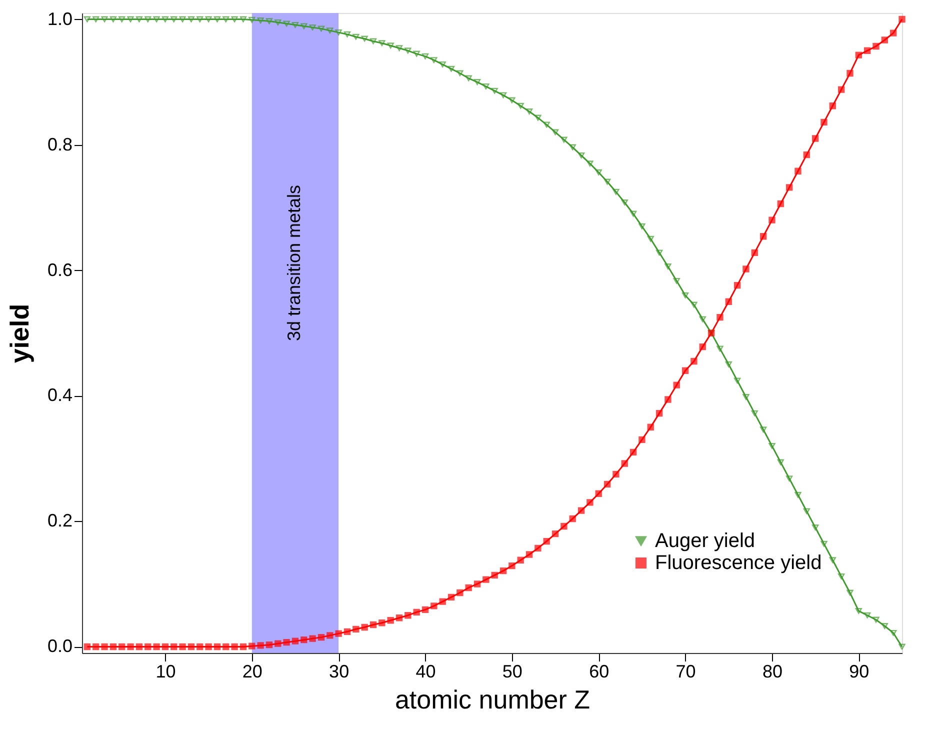  I want to click on y-tick-label: 0.8, so click(59, 144).